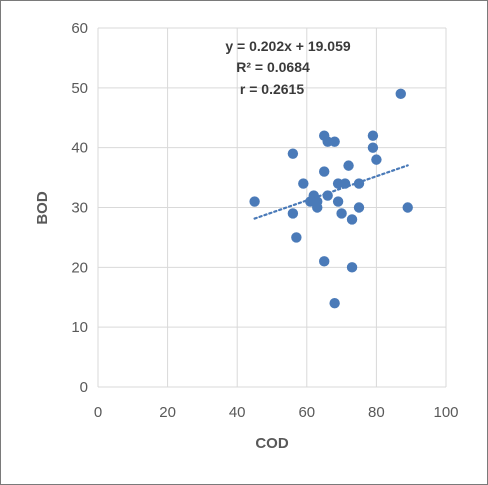  What do you see at coordinates (237, 412) in the screenshot?
I see `x-tick-label: 40` at bounding box center [237, 412].